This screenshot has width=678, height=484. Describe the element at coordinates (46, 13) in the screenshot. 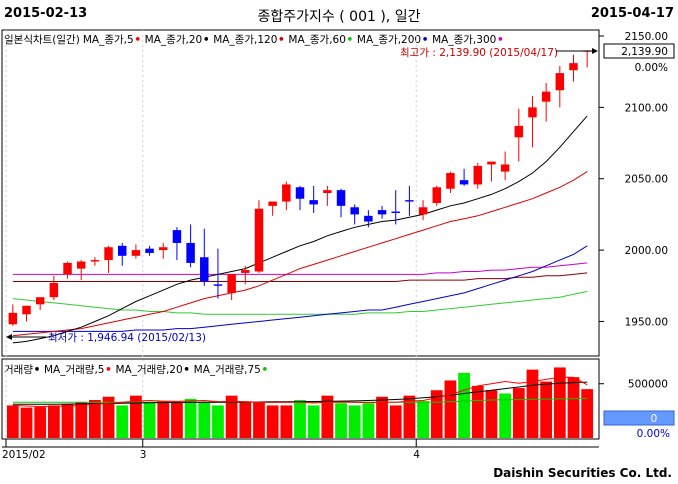

I see `start-date: 2015-02-13` at that location.